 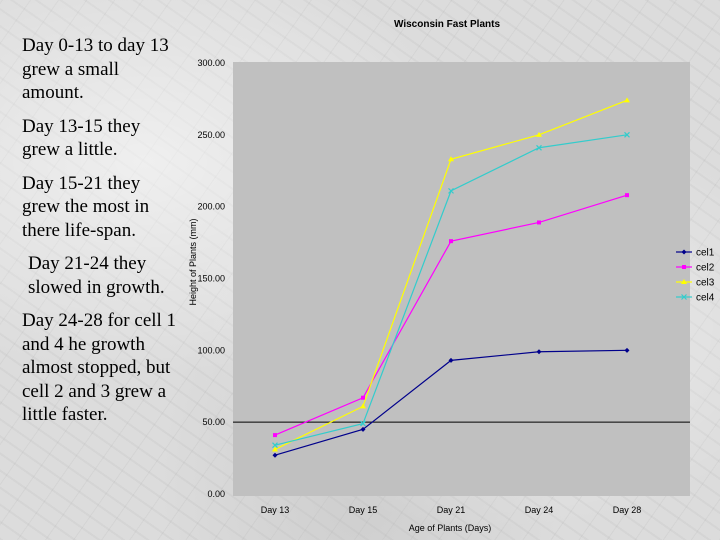 I want to click on x-tick-label: Day 15, so click(x=363, y=510).